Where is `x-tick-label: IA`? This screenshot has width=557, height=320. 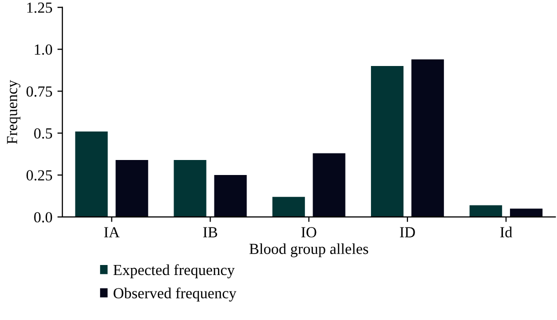 x-tick-label: IA is located at coordinates (112, 232).